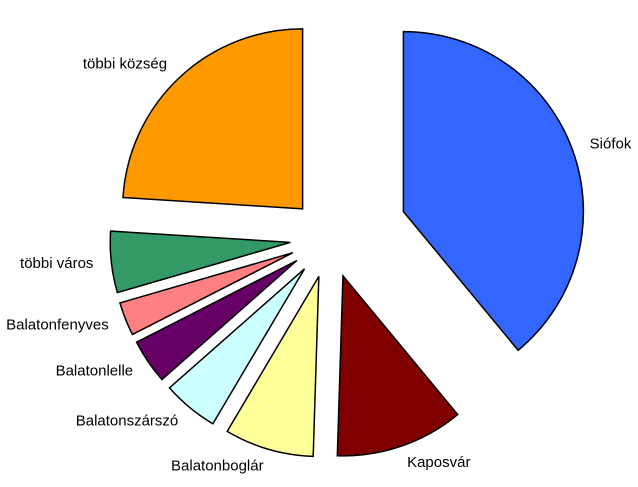 The image size is (638, 487). I want to click on slice-label: Balatonszárszó, so click(127, 420).